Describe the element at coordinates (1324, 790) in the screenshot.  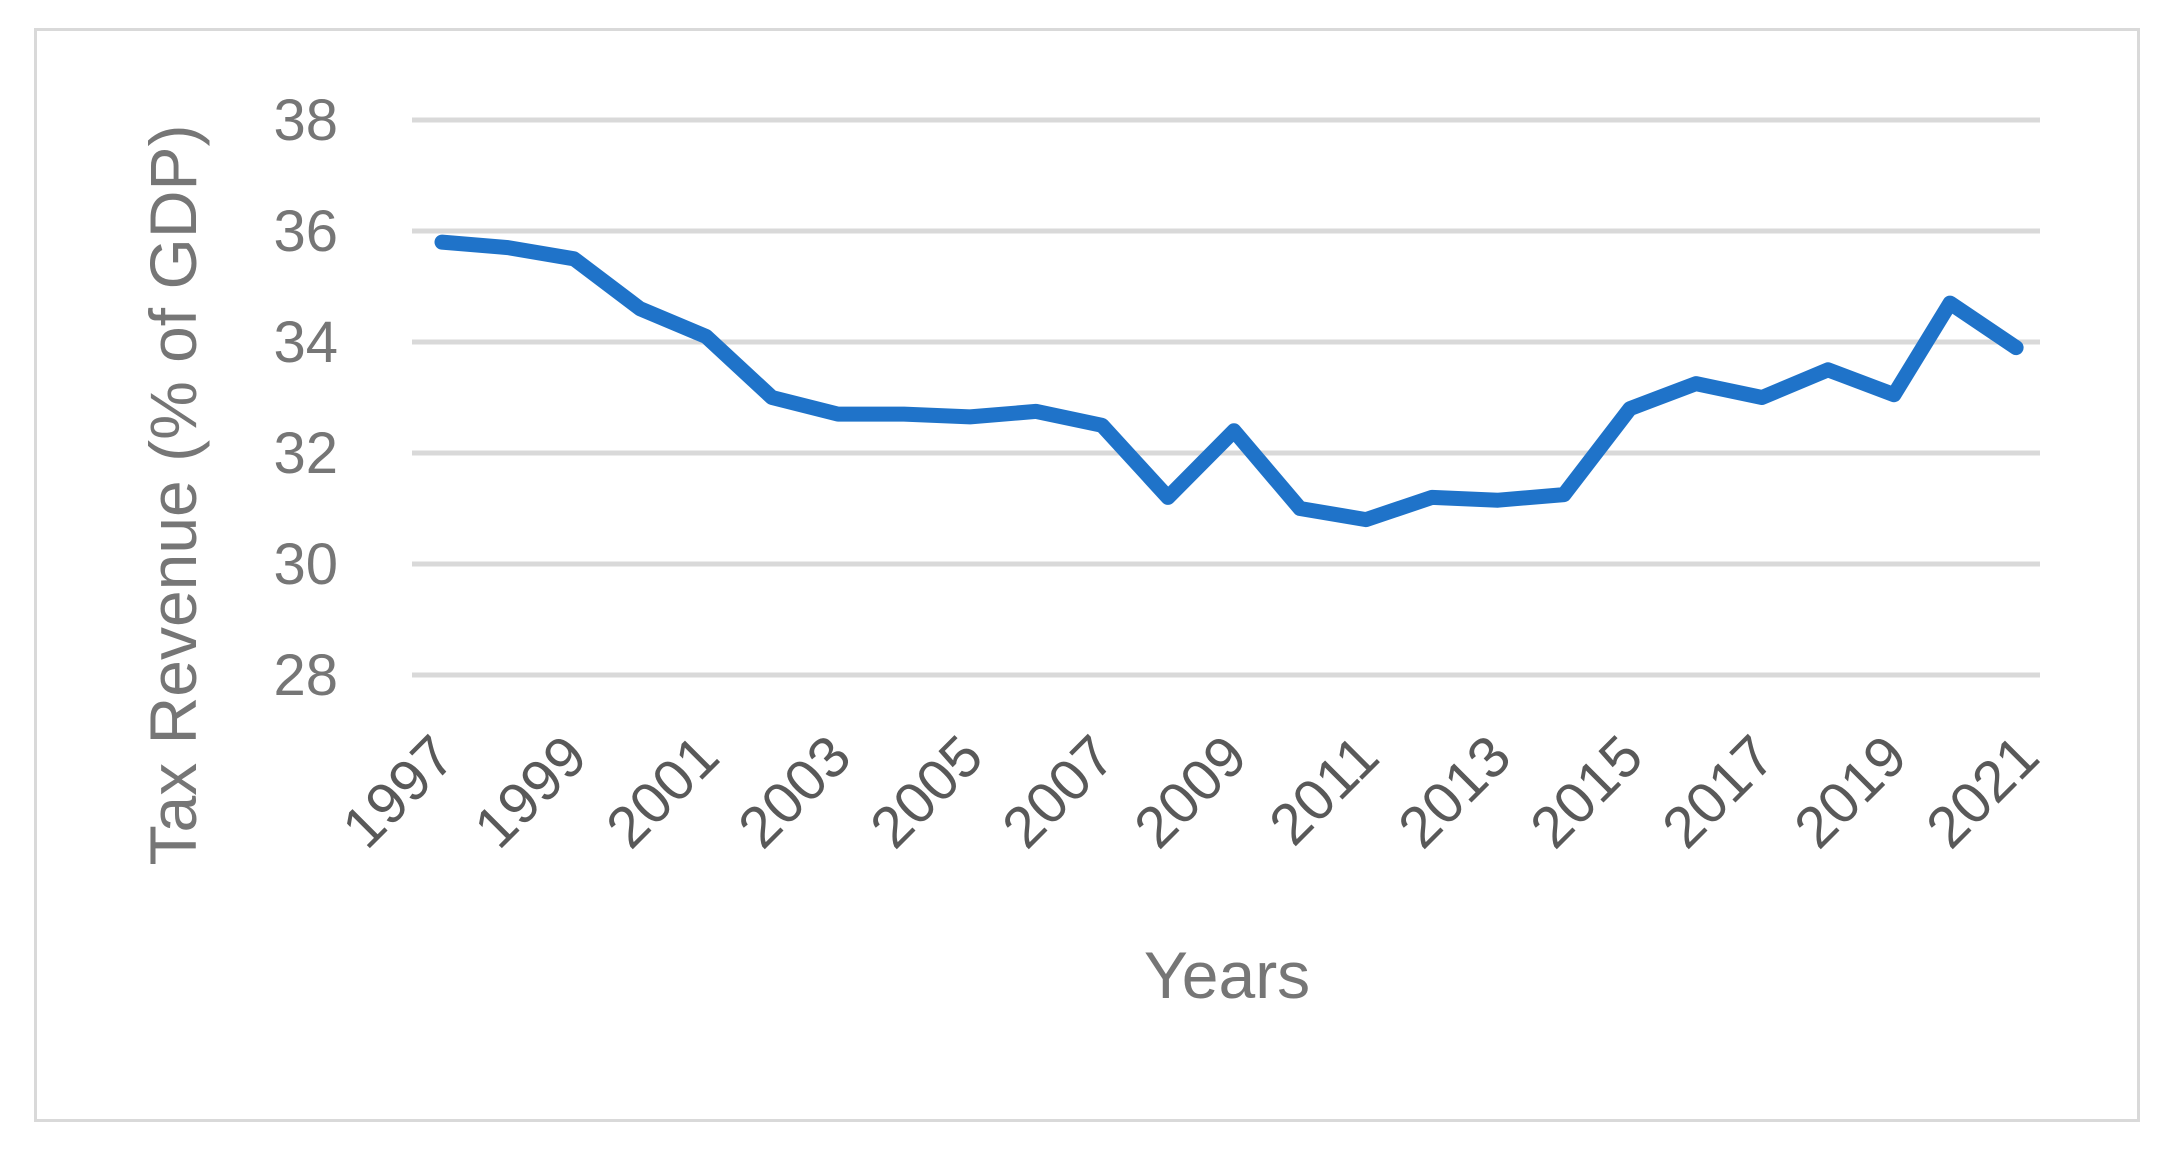
I see `x-tick-label-2011: 2011` at that location.